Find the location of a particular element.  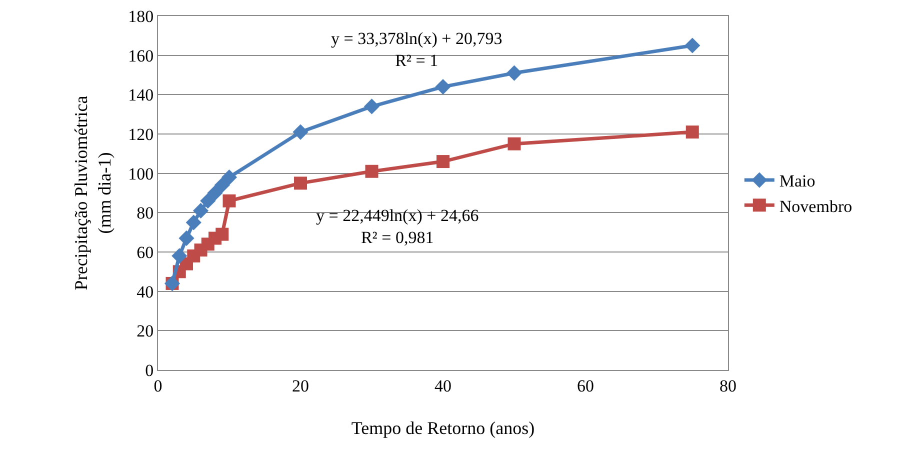

annotation: y = 33,378ln(x) + 20,793 R² = 1 is located at coordinates (416, 49).